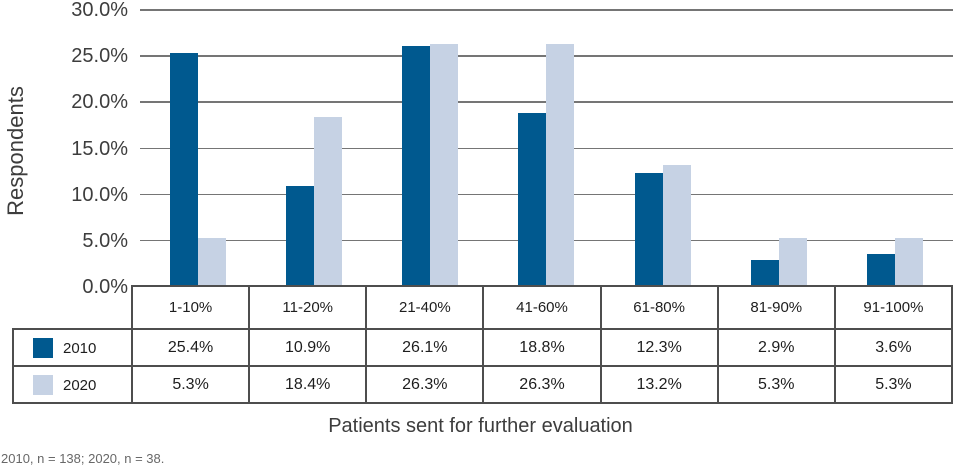  Describe the element at coordinates (83, 458) in the screenshot. I see `footnote: 2010, n = 138; 2020, n = 38.` at that location.